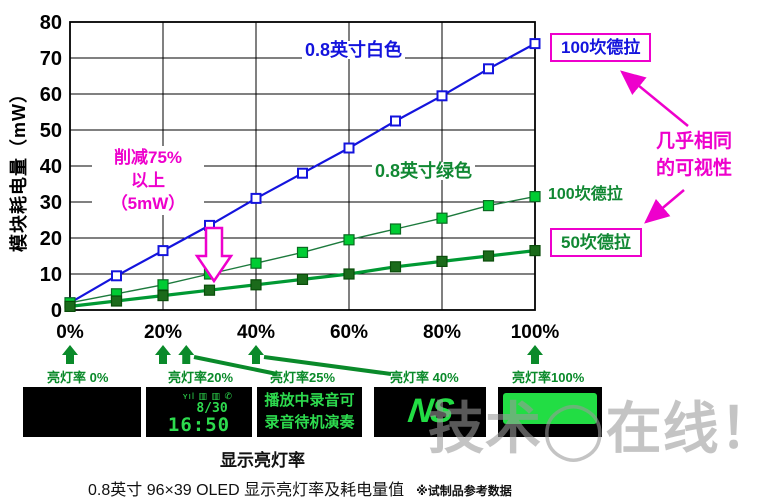  Describe the element at coordinates (664, 206) in the screenshot. I see `visibility-arrow-to-green-icon` at that location.